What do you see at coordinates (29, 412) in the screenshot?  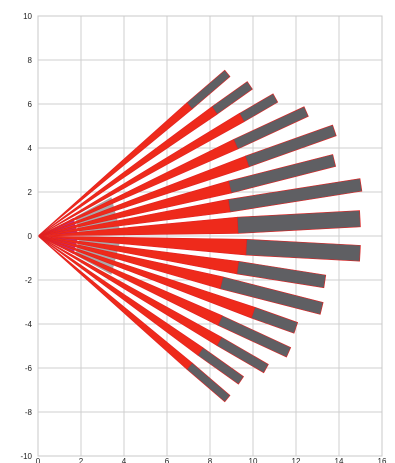 I see `y-tick-label: -8` at bounding box center [29, 412].